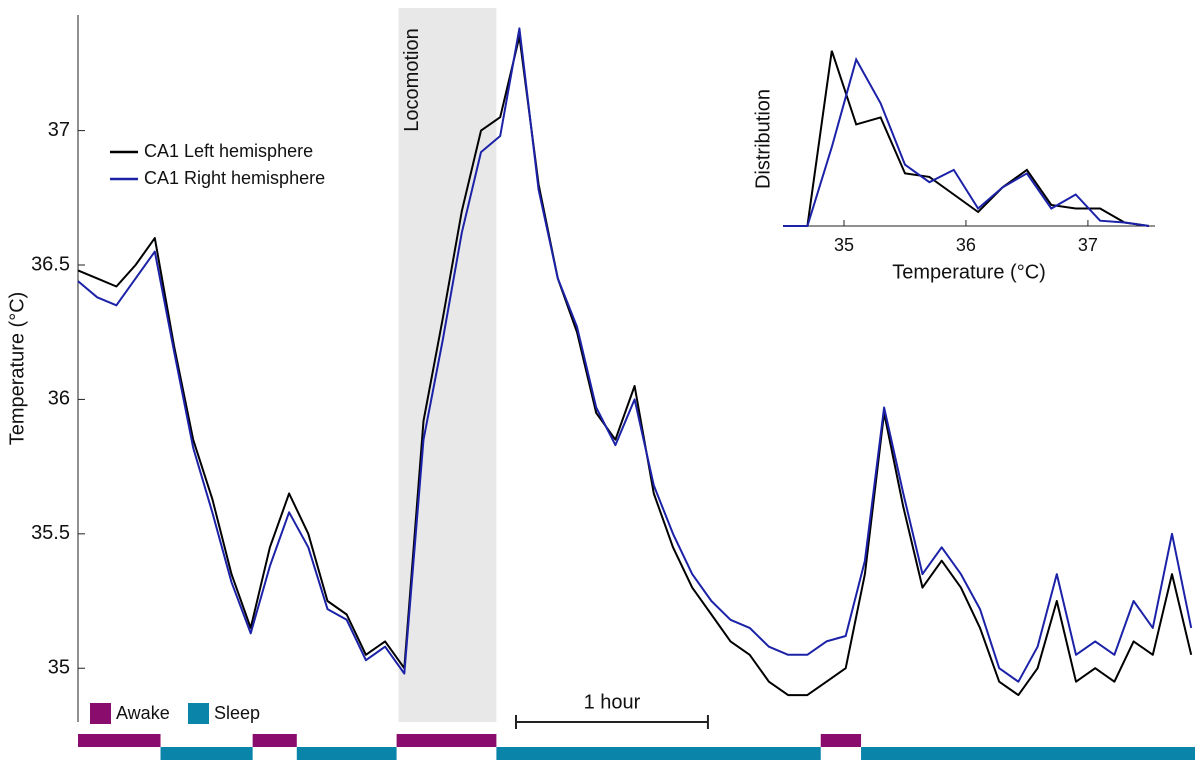  I want to click on state-legend-label: Awake, so click(143, 713).